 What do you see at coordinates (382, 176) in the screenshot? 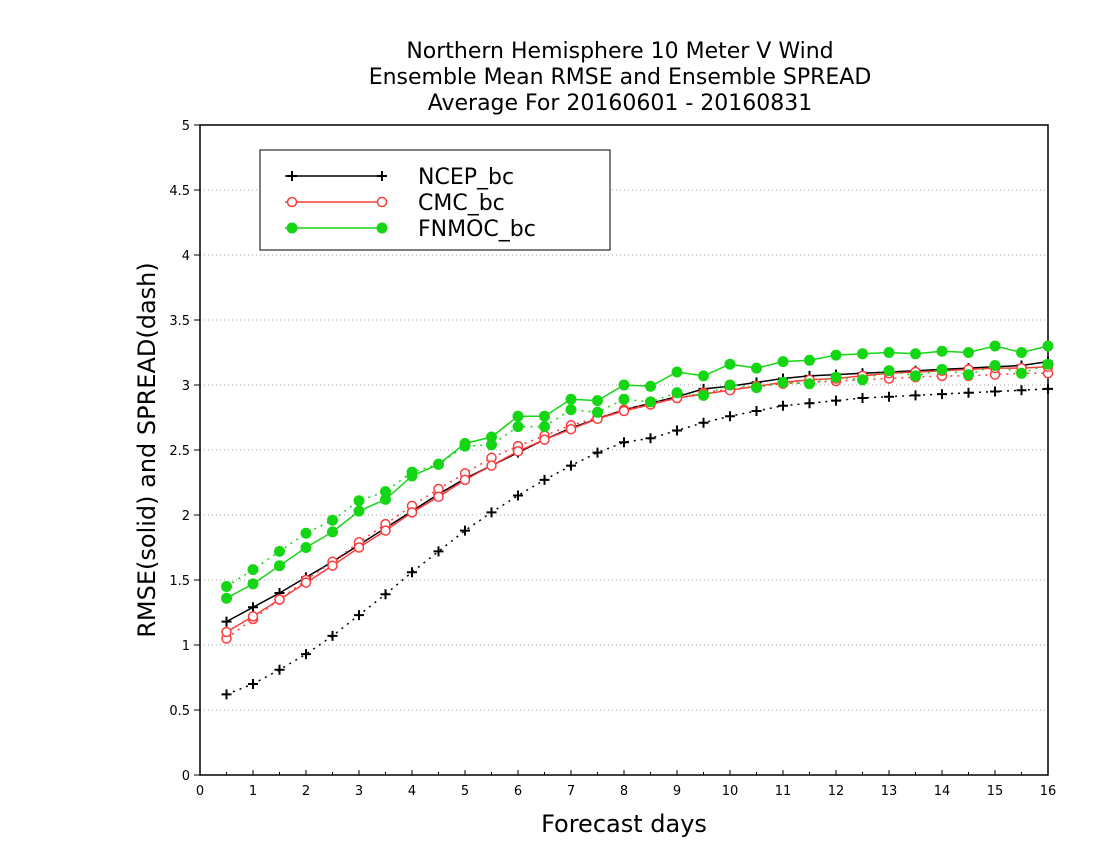
I see `legend-marker-right-ncep-bc` at bounding box center [382, 176].